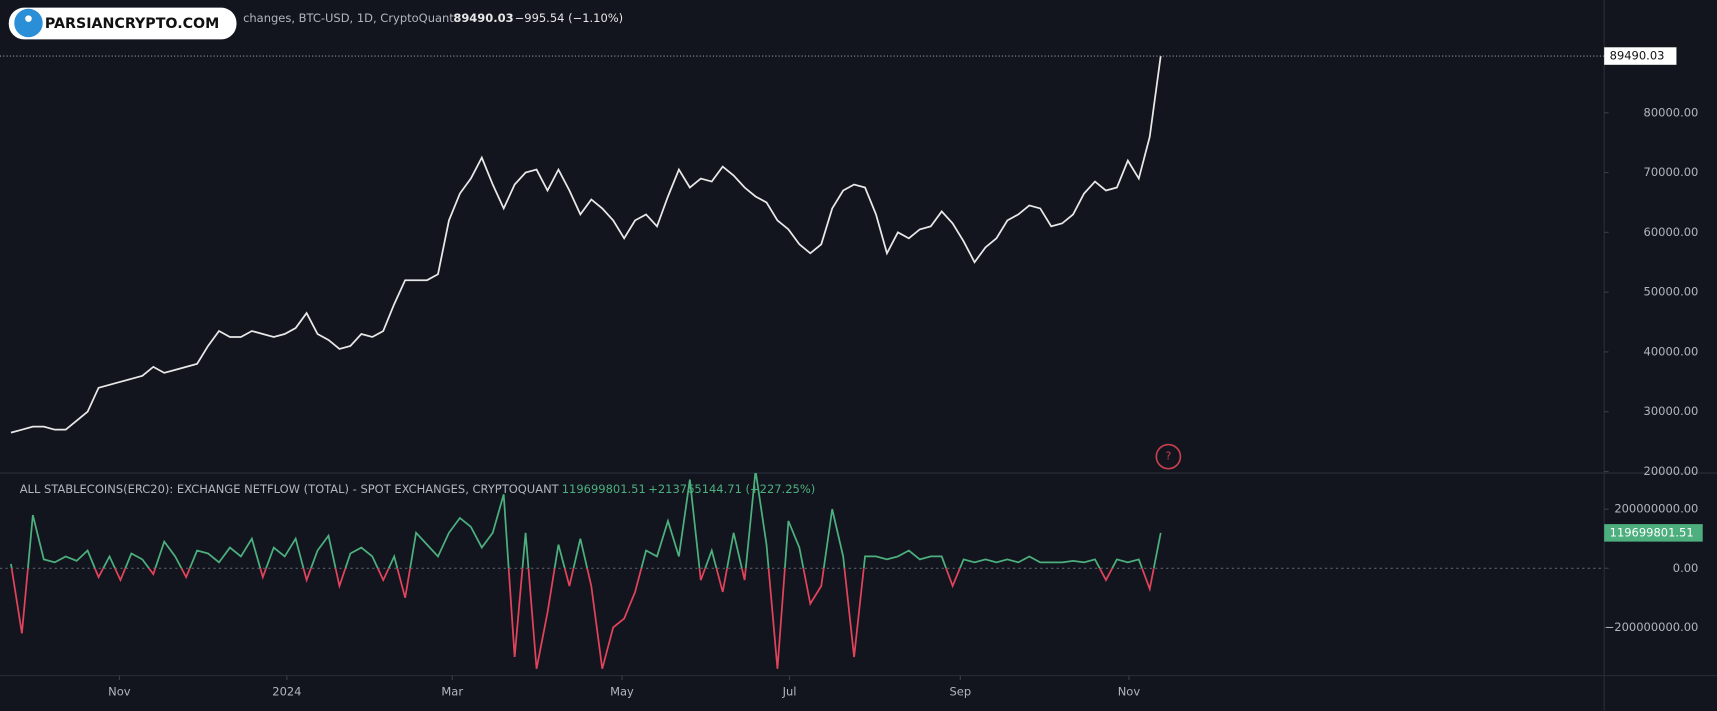  Describe the element at coordinates (789, 692) in the screenshot. I see `x-tick-label: Jul` at that location.